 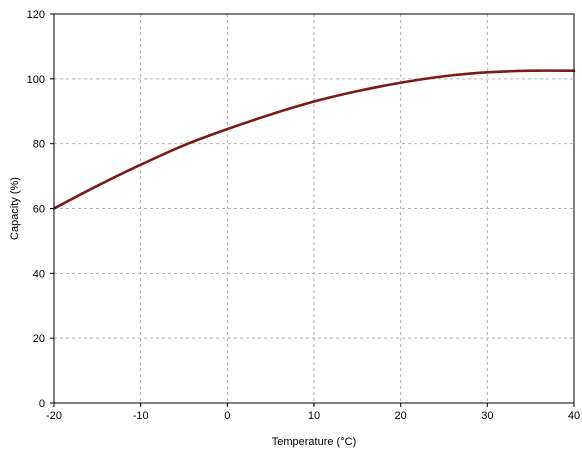 I want to click on y-tick-label: 80, so click(x=39, y=145).